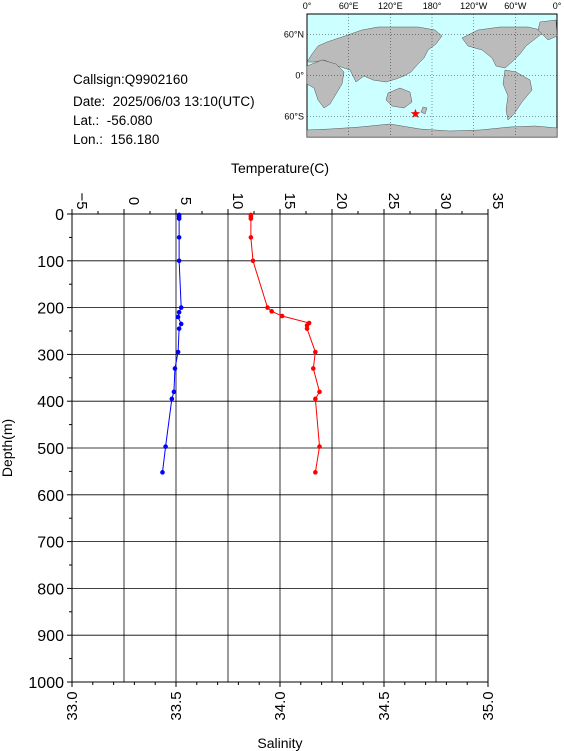  I want to click on salinity-axis-label: Salinity, so click(279, 743).